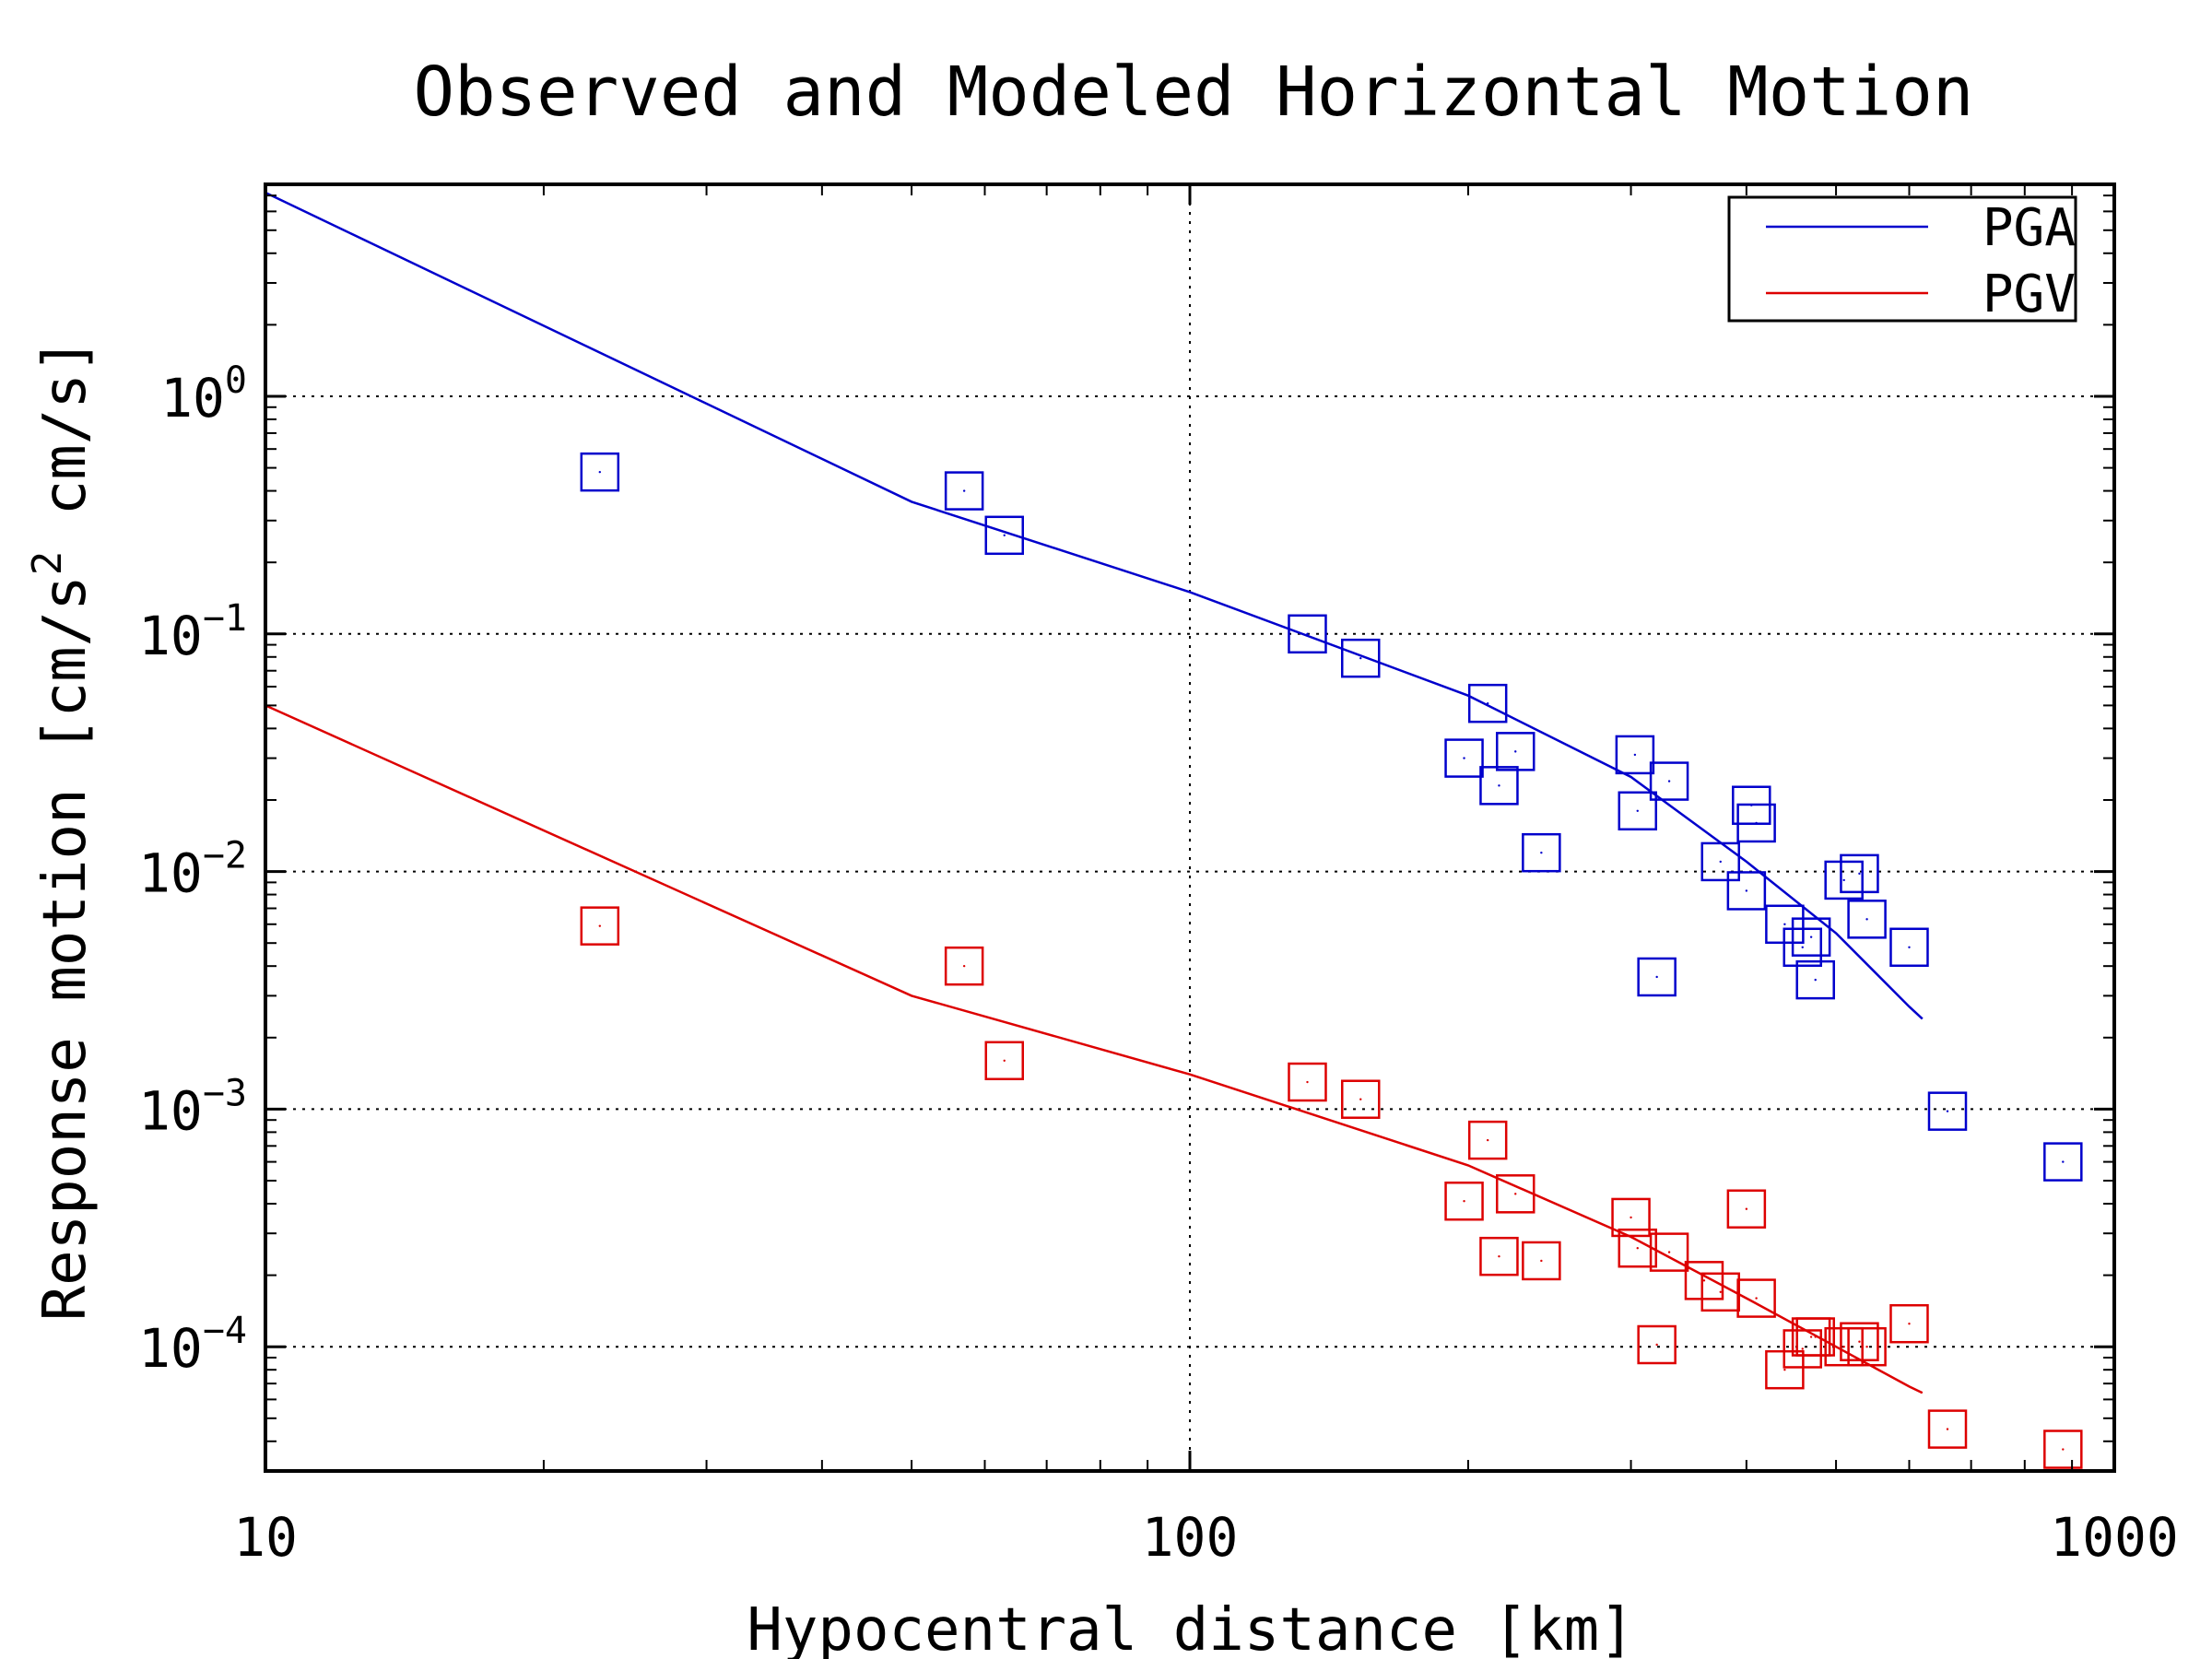 The width and height of the screenshot is (2212, 1659). Describe the element at coordinates (1190, 1537) in the screenshot. I see `x-tick-label: 100` at that location.